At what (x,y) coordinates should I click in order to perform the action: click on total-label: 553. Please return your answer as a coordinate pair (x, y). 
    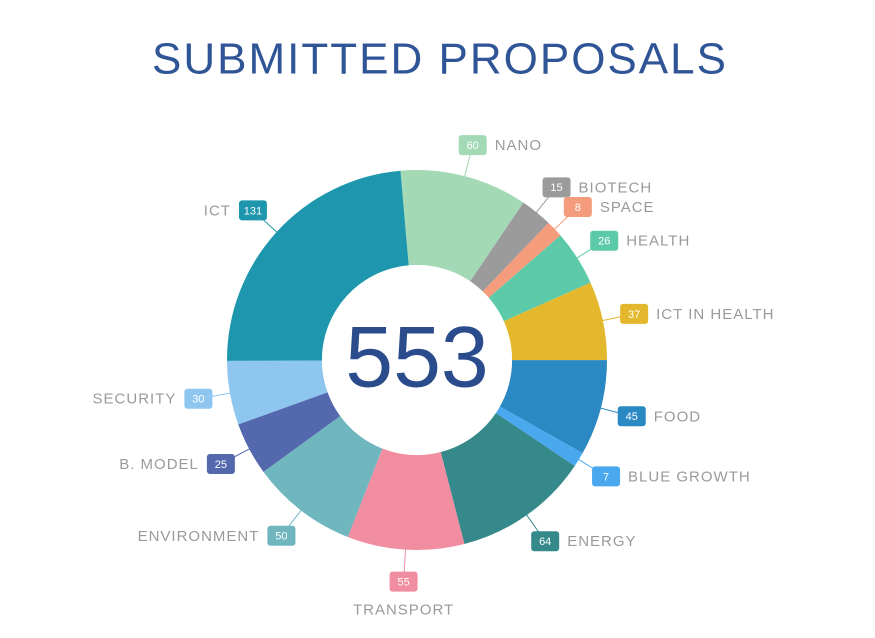
    Looking at the image, I should click on (417, 358).